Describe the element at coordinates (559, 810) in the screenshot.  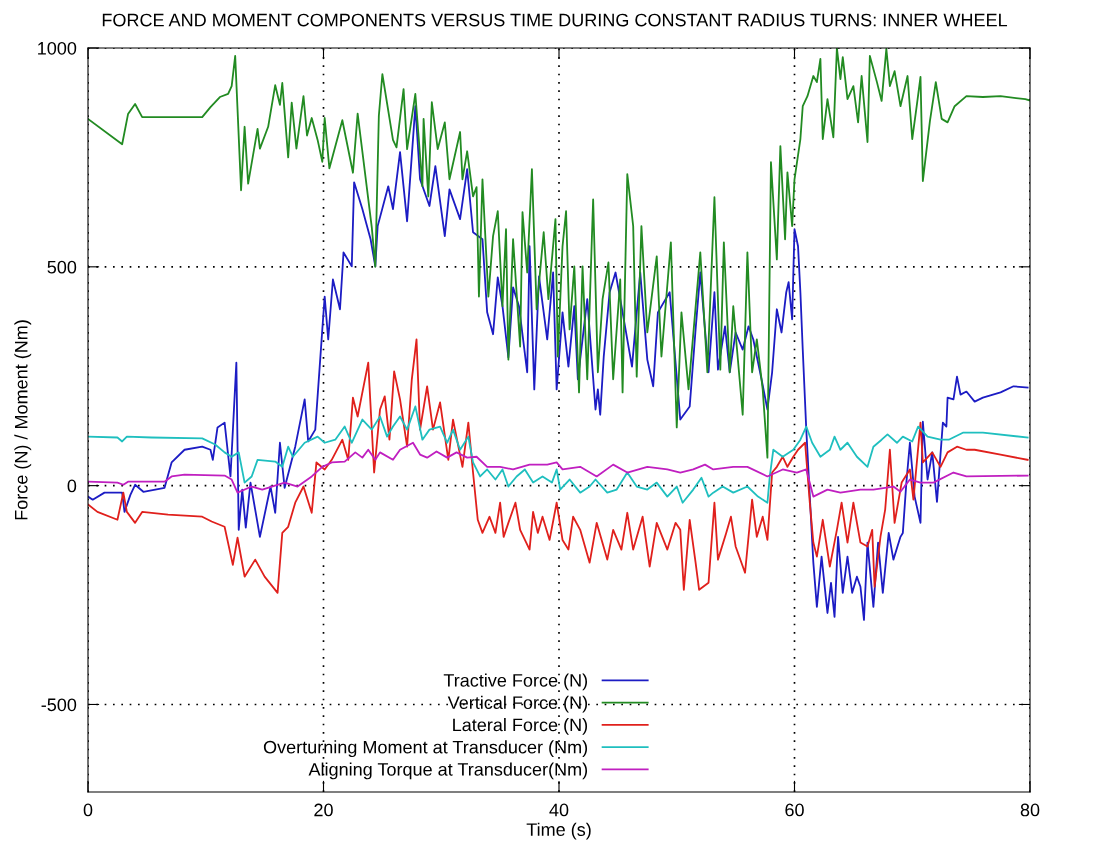
I see `x-tick-label: 40` at that location.